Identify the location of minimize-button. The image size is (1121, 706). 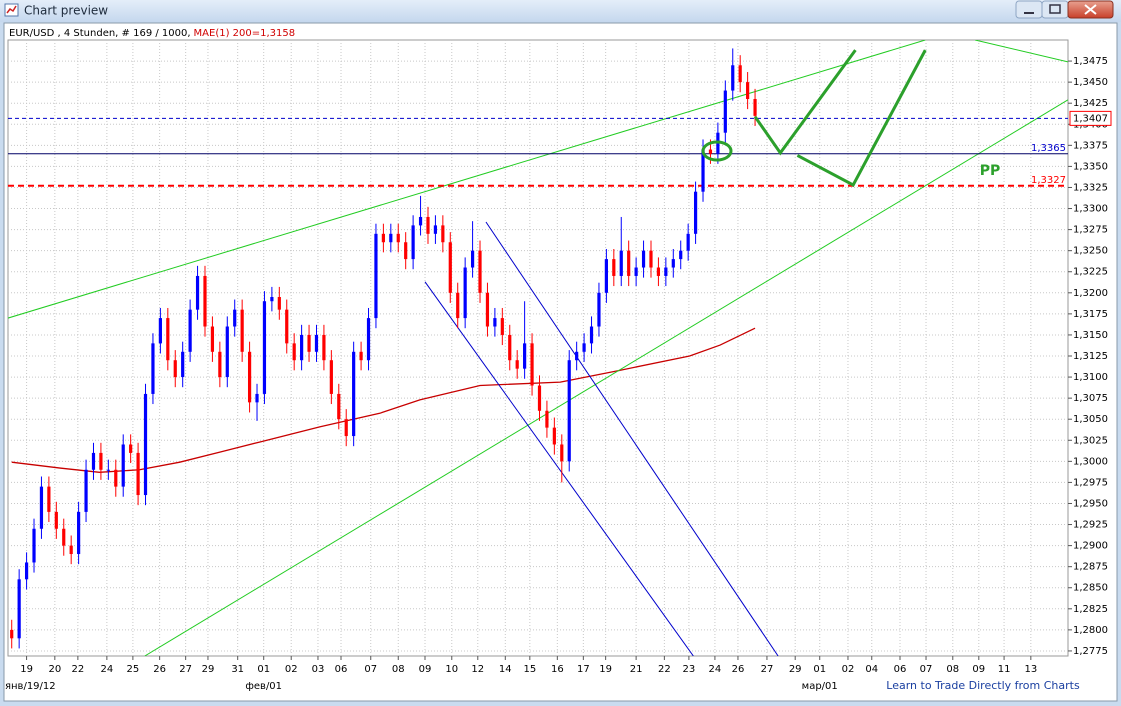
(1029, 9).